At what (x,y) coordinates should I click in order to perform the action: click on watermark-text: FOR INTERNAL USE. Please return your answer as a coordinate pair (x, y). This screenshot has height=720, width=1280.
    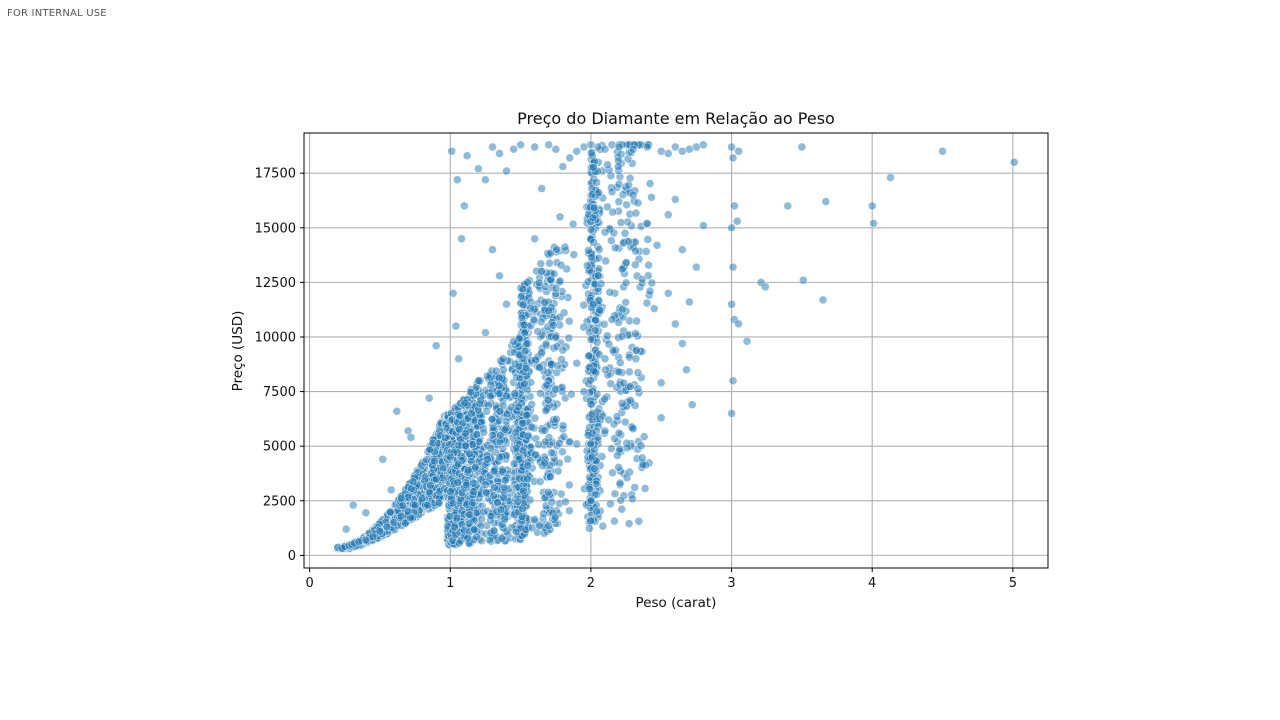
    Looking at the image, I should click on (57, 13).